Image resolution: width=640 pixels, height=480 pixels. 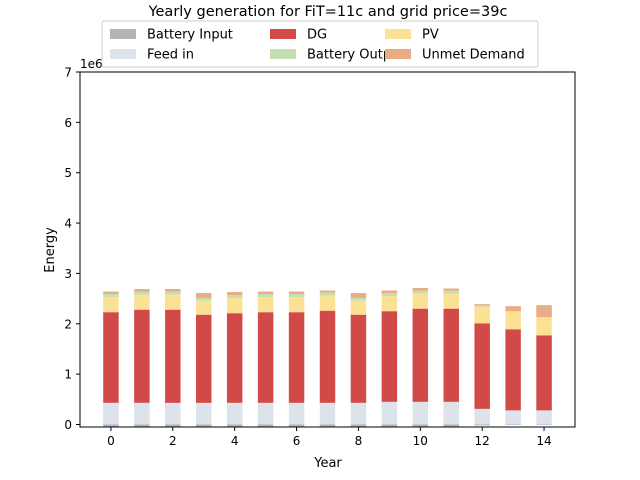 What do you see at coordinates (68, 123) in the screenshot?
I see `y-tick-label: 6` at bounding box center [68, 123].